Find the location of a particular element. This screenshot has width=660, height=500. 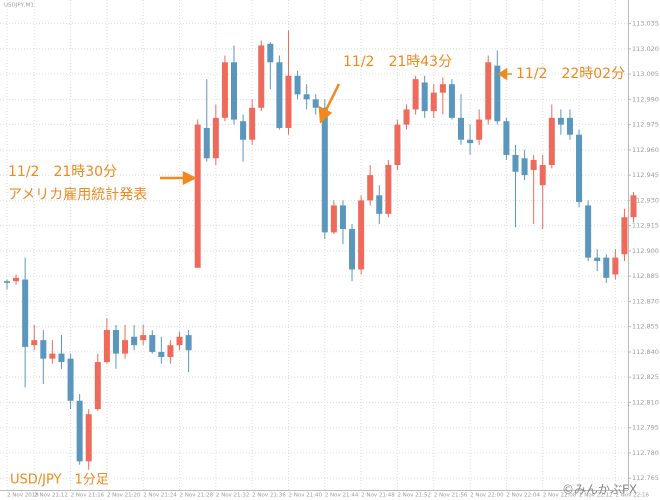

y-tick-label: 112.870 is located at coordinates (645, 301).